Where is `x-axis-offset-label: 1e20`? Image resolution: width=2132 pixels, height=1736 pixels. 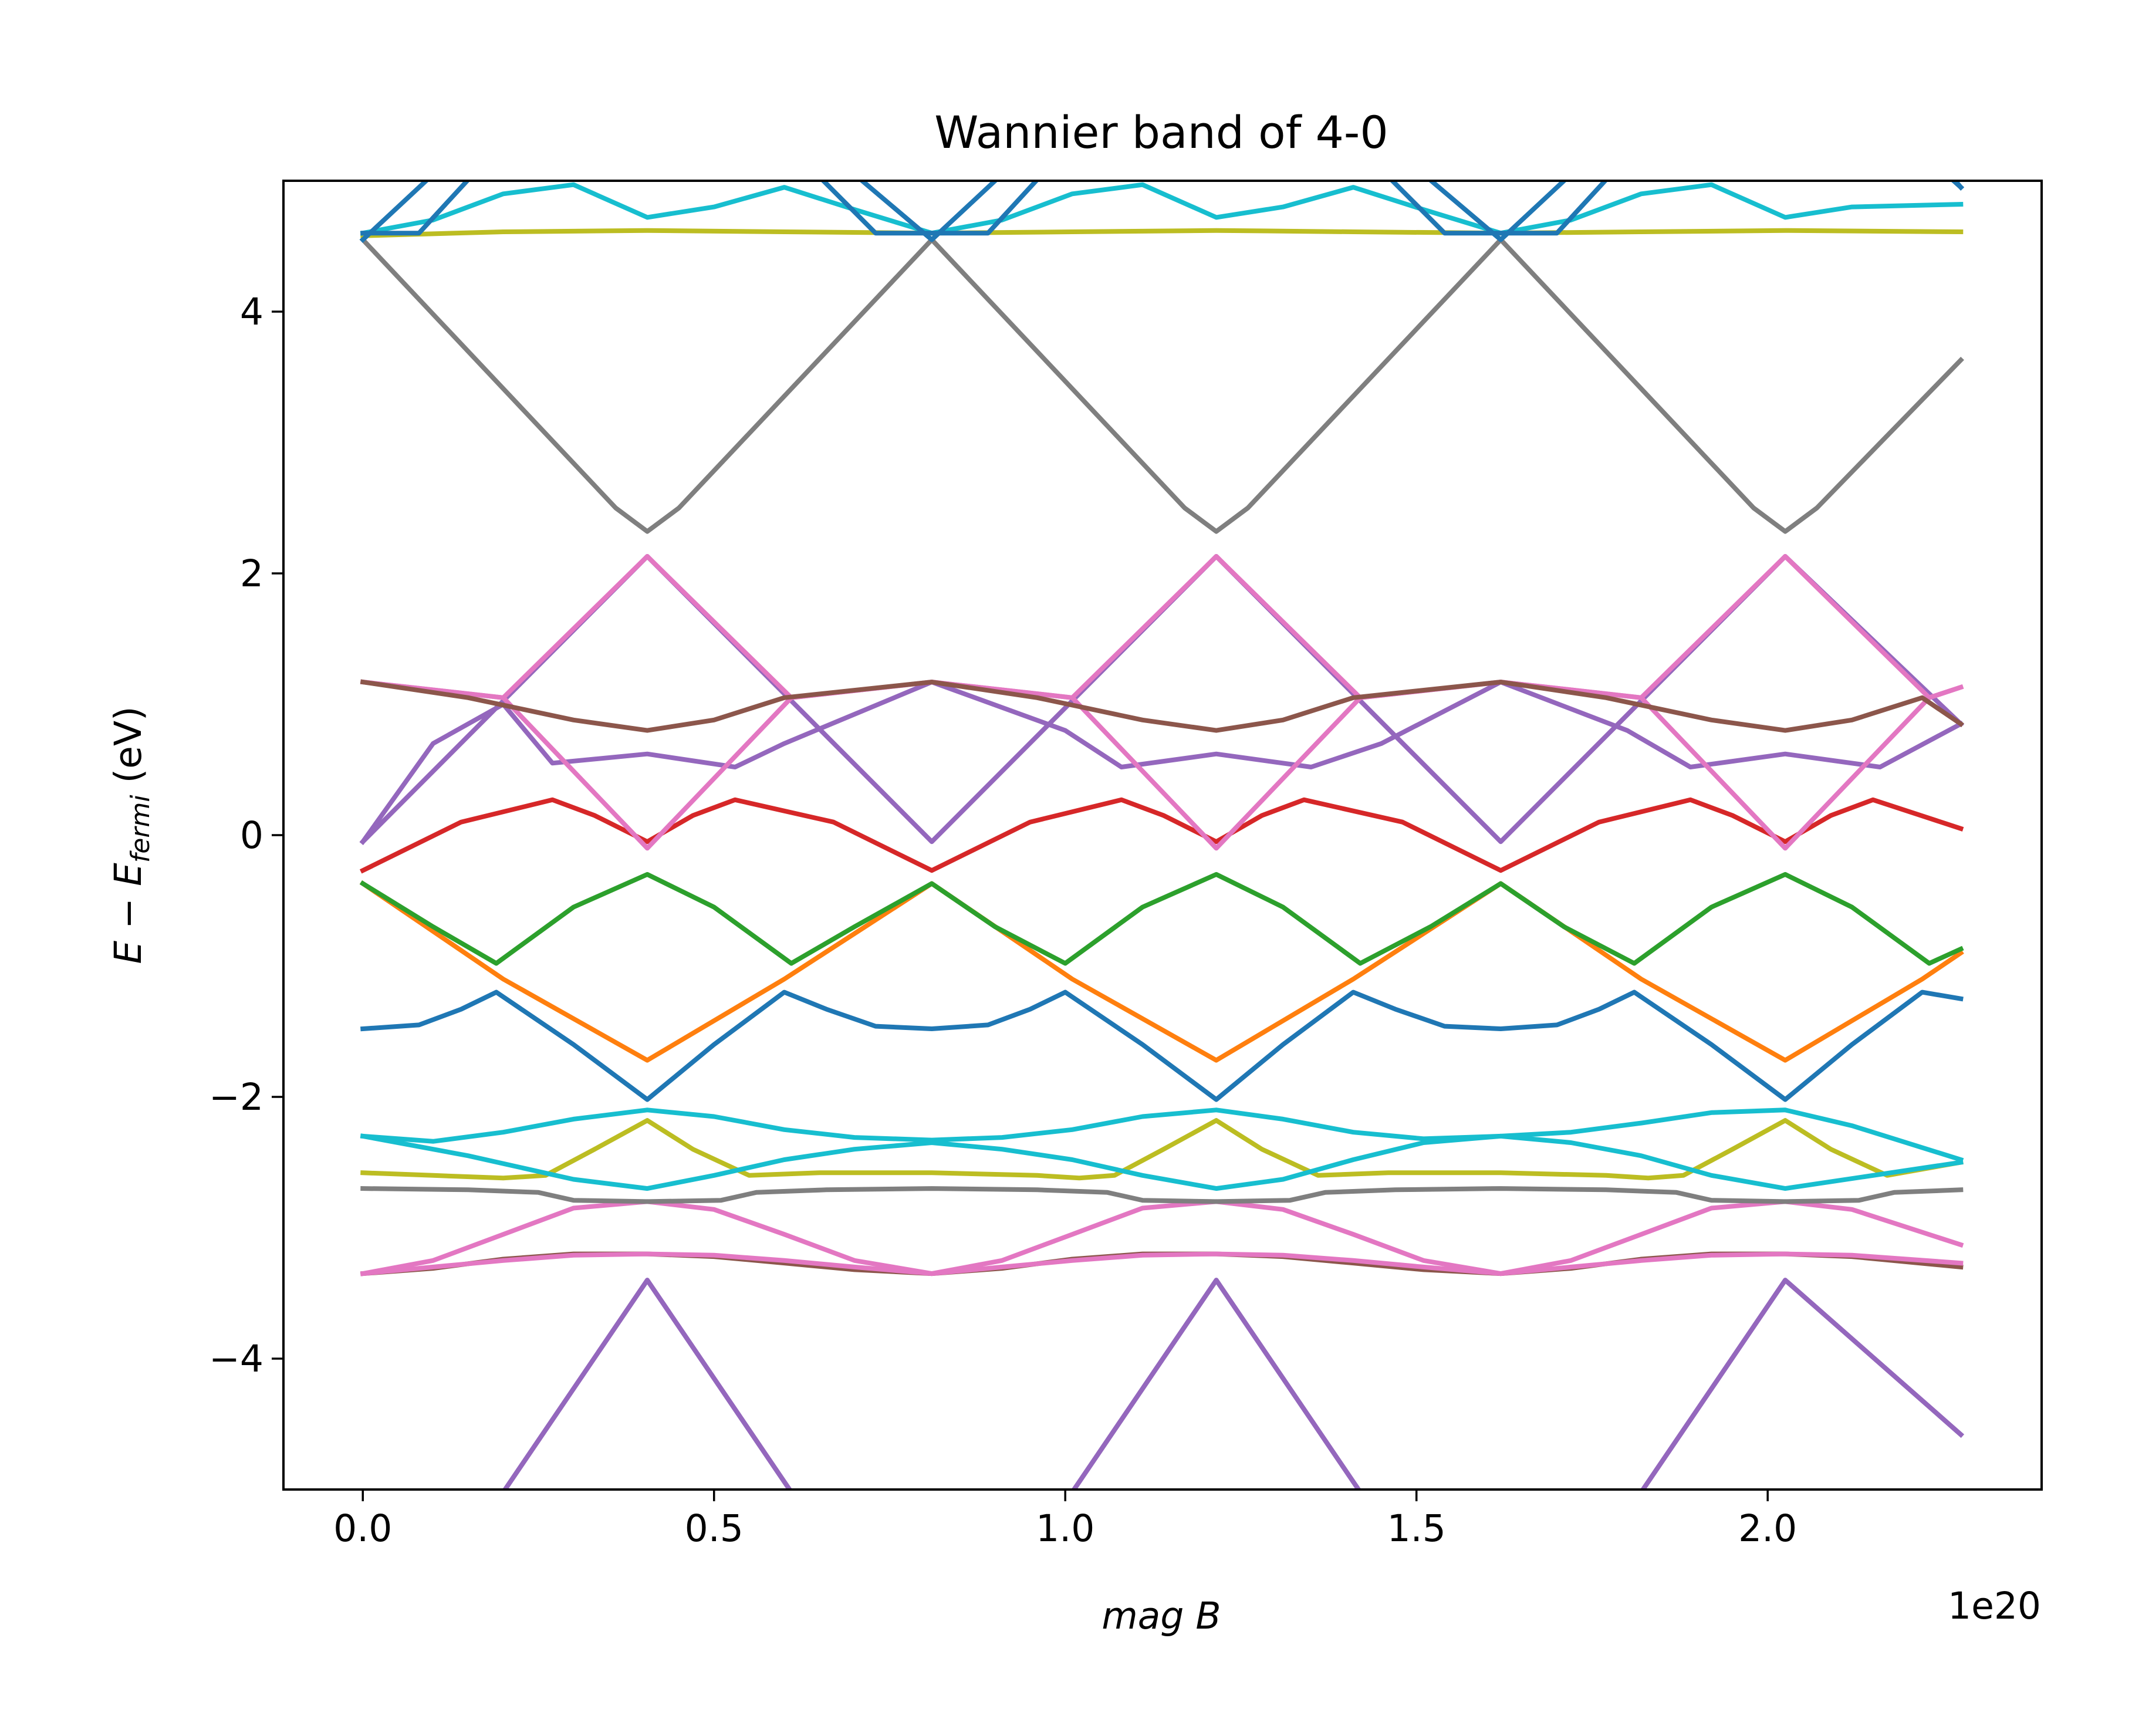 x-axis-offset-label: 1e20 is located at coordinates (1994, 1606).